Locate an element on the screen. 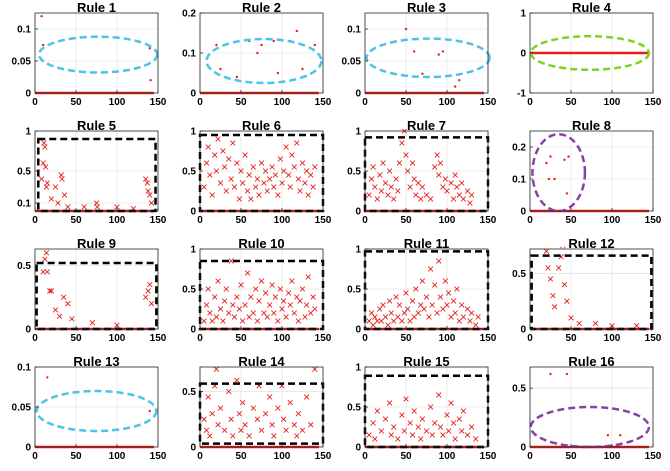 The image size is (670, 471). plot-area is located at coordinates (96, 53).